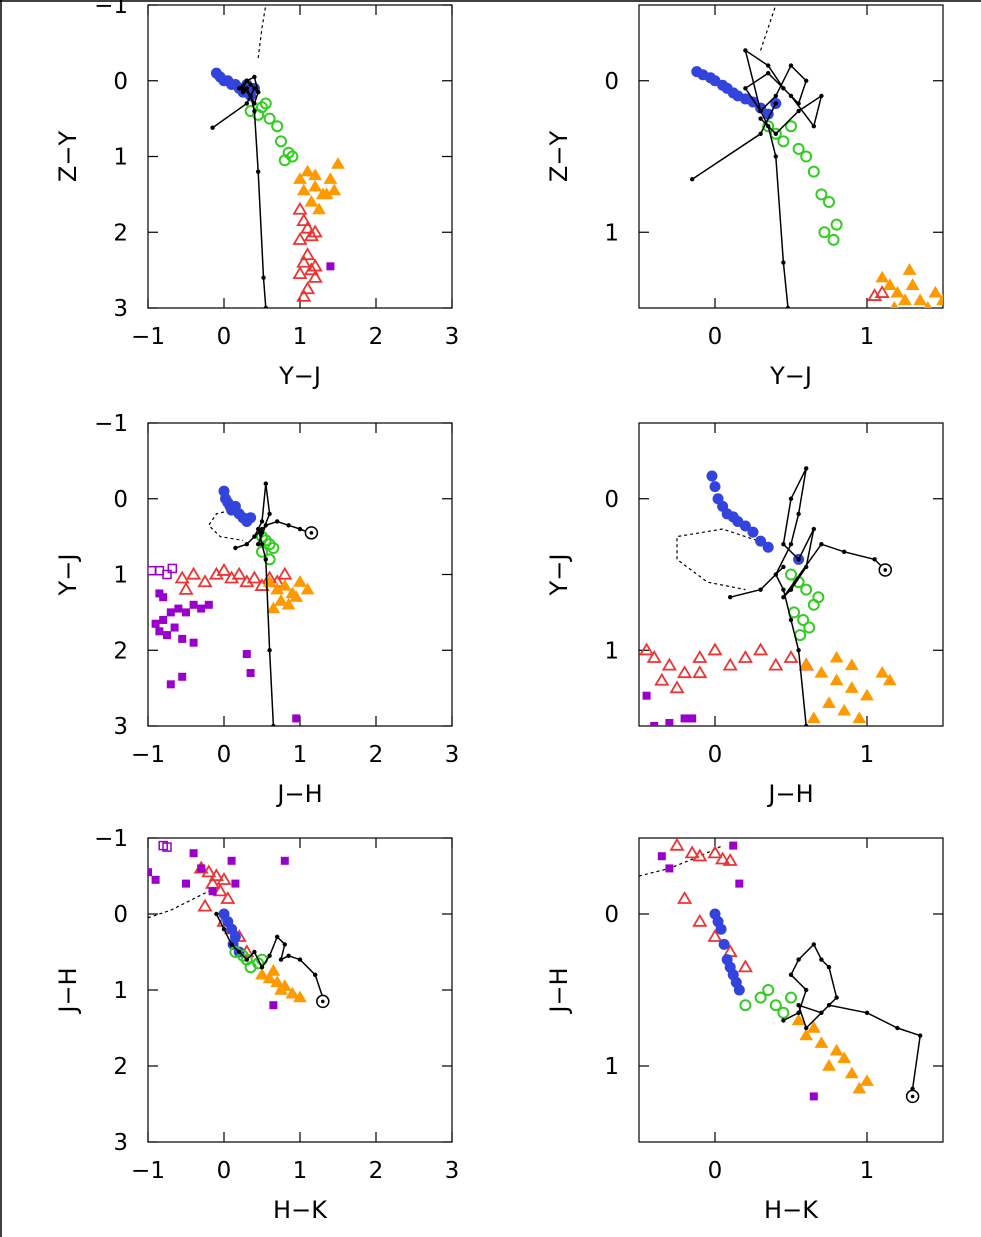 The width and height of the screenshot is (981, 1237). I want to click on x-axis-label: H−K, so click(300, 1210).